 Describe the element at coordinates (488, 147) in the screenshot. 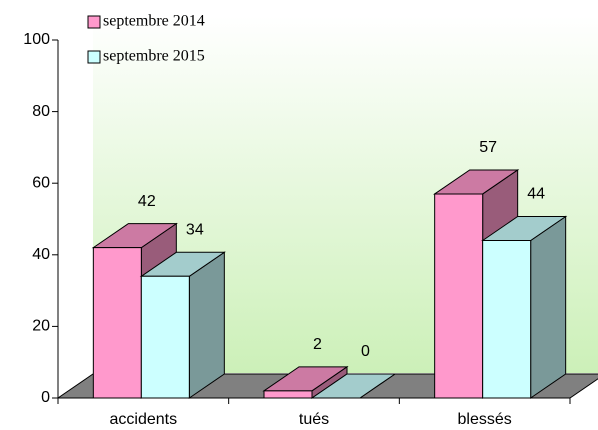

I see `value-label: 57` at that location.